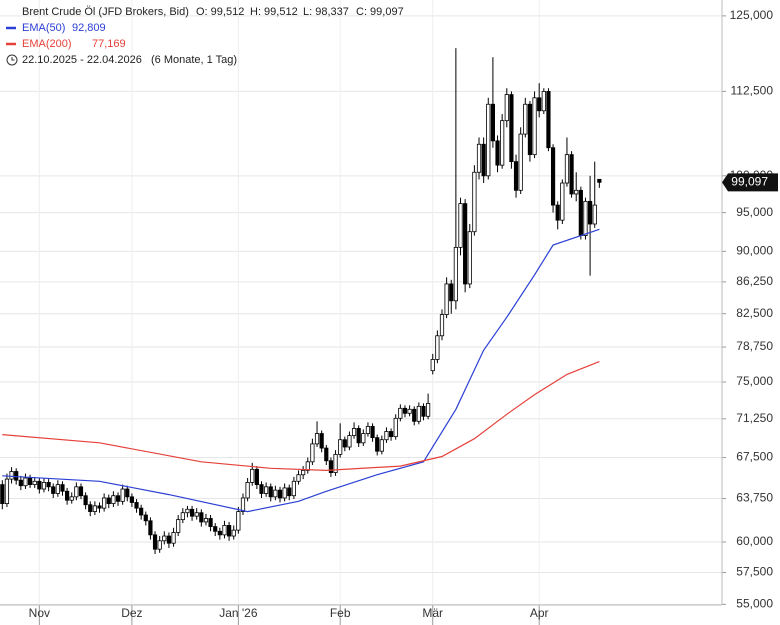  What do you see at coordinates (82, 60) in the screenshot?
I see `period: 22.10.2025 - 22.04.2026` at bounding box center [82, 60].